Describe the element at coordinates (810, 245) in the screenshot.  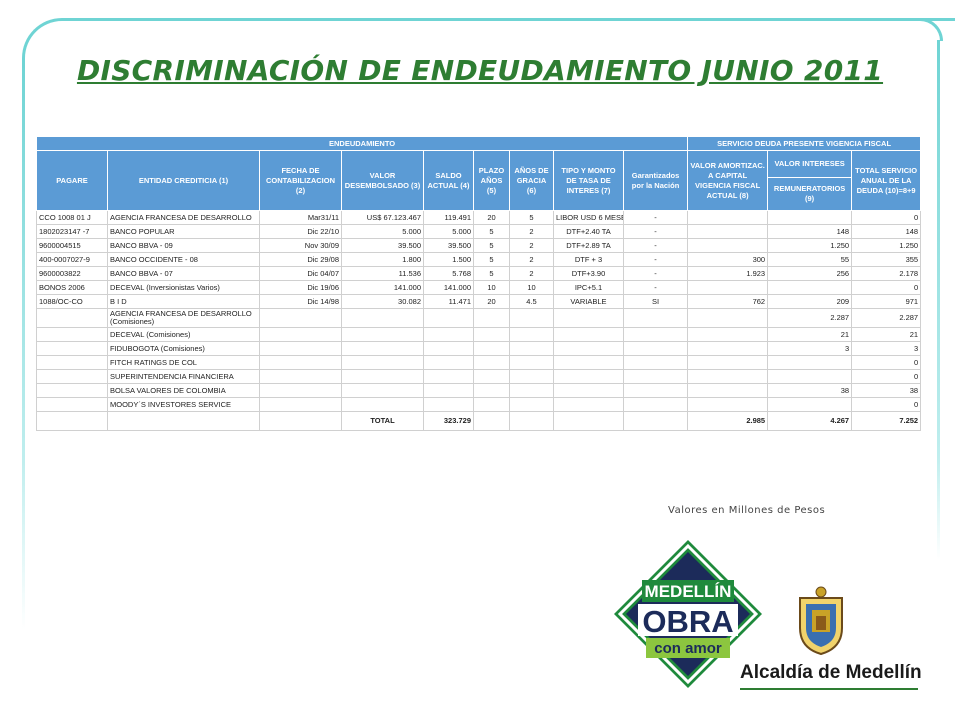
I see `cell-intereses: 1.250` at that location.